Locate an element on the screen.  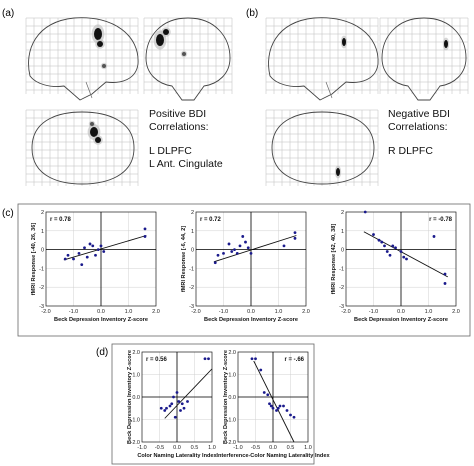
y-tick-label: 0 is located at coordinates (192, 251).